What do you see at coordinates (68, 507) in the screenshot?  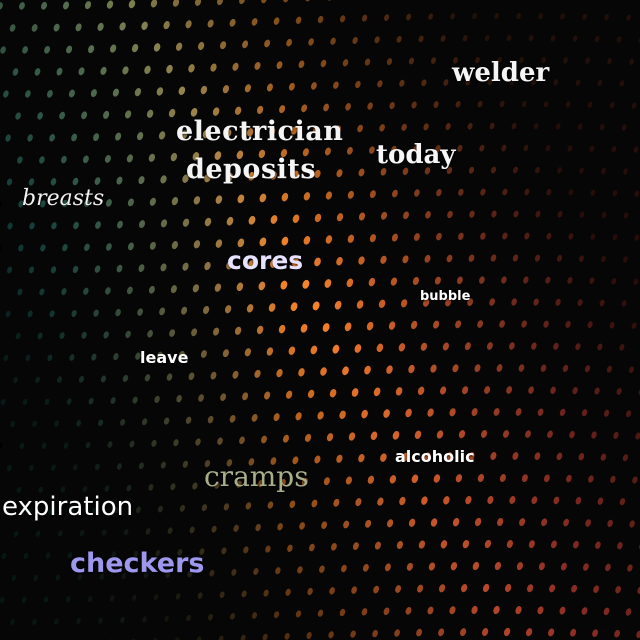 I see `word-expiration: expiration` at bounding box center [68, 507].